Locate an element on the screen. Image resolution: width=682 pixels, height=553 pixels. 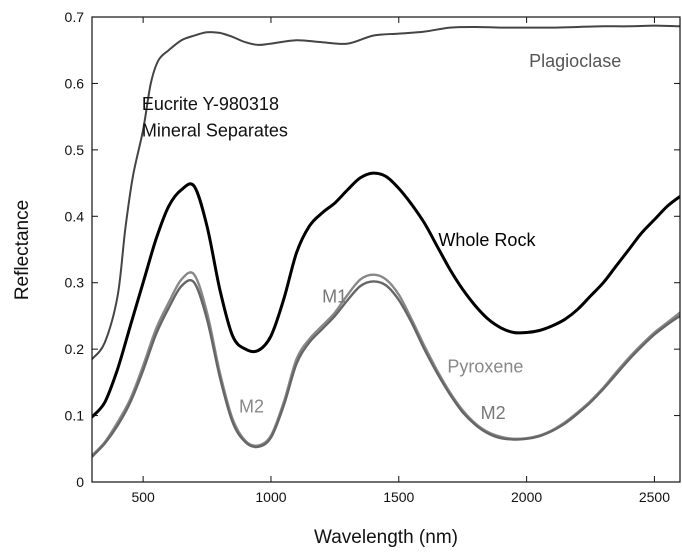
x-tick-label: 2500 is located at coordinates (654, 497).